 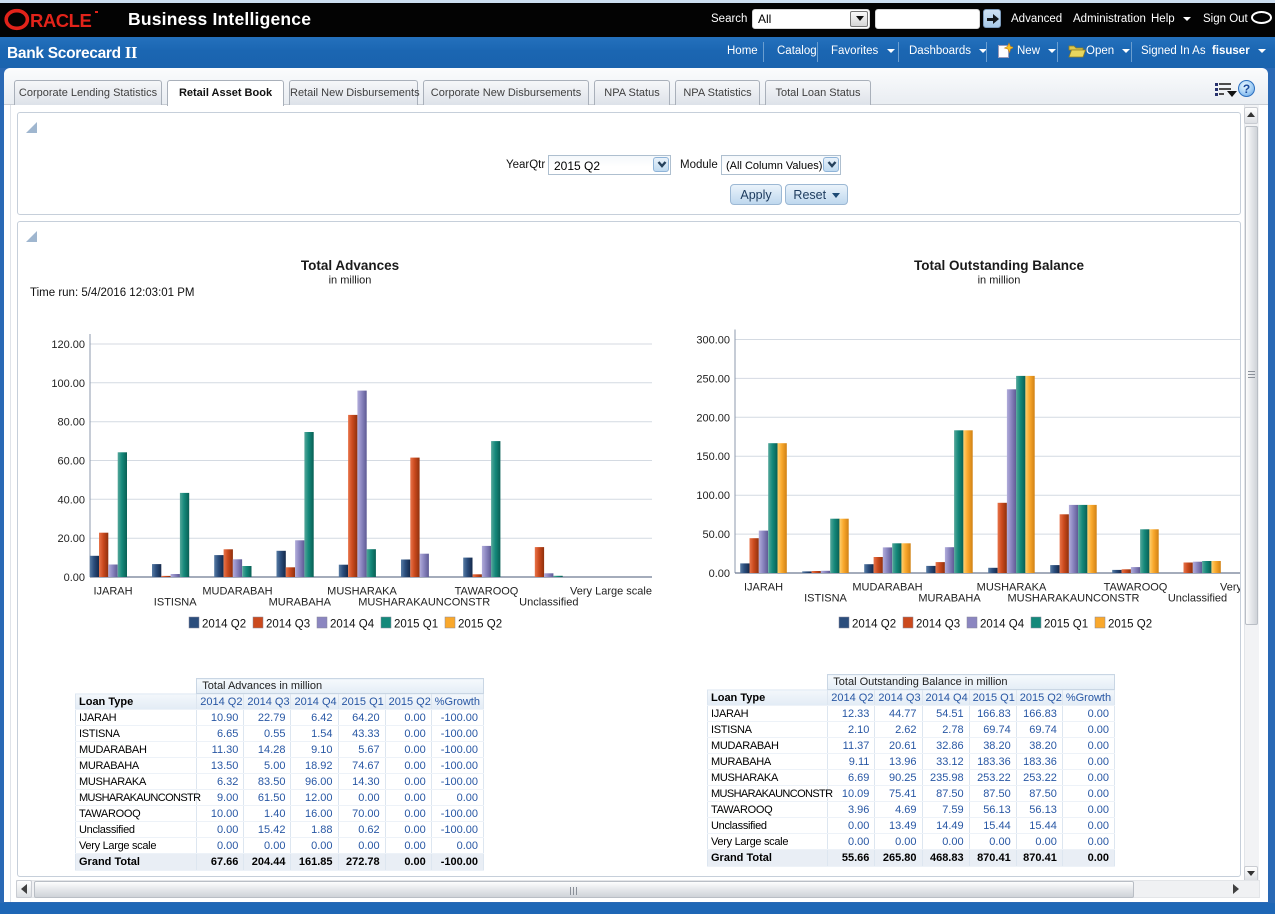 What do you see at coordinates (71, 462) in the screenshot?
I see `svg-text: 60.00` at bounding box center [71, 462].